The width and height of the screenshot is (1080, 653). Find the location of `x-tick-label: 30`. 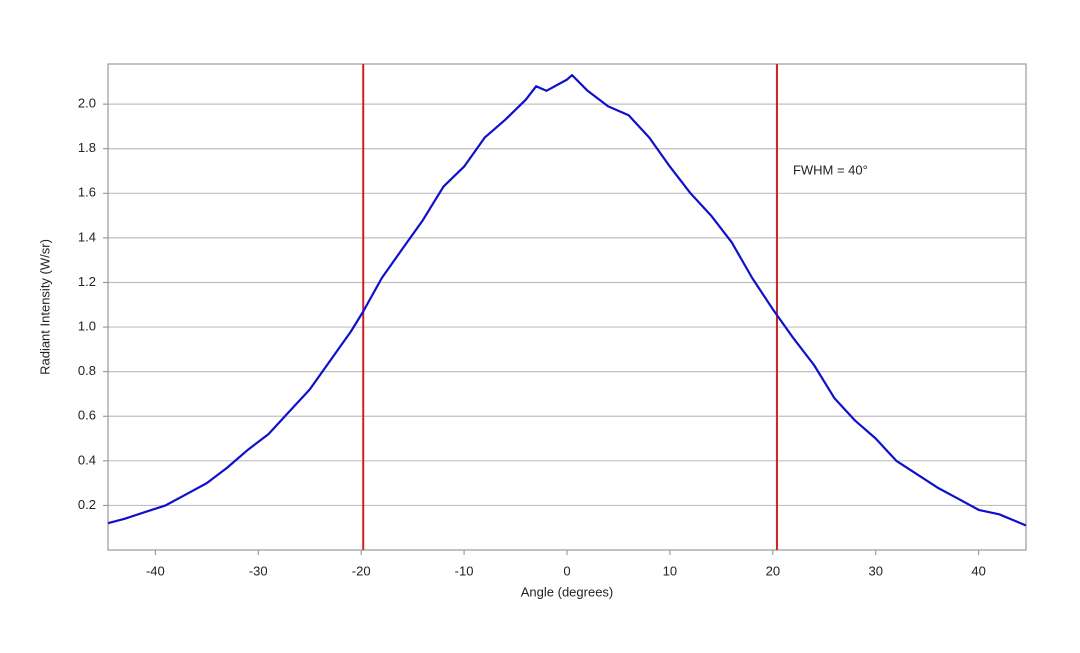

x-tick-label: 30 is located at coordinates (876, 570).